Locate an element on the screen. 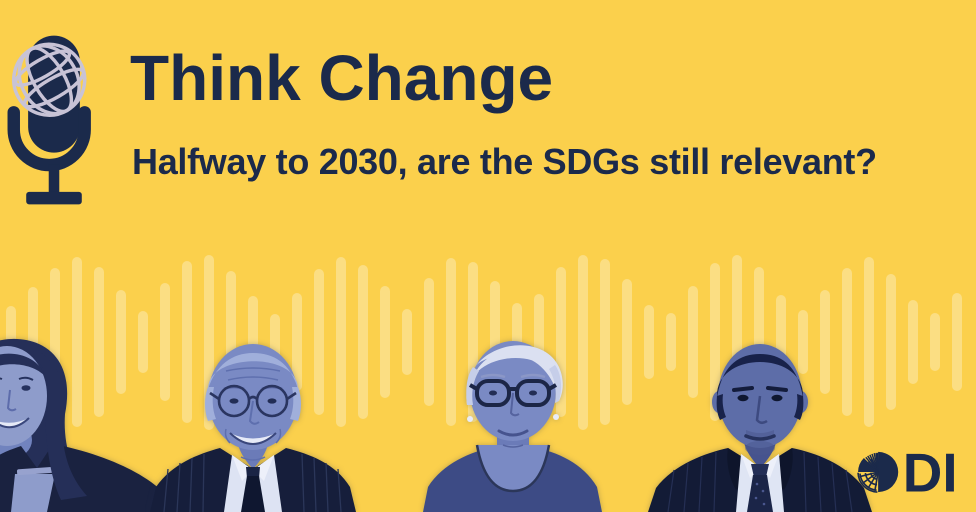 Image resolution: width=976 pixels, height=512 pixels. mic-capsule is located at coordinates (54, 94).